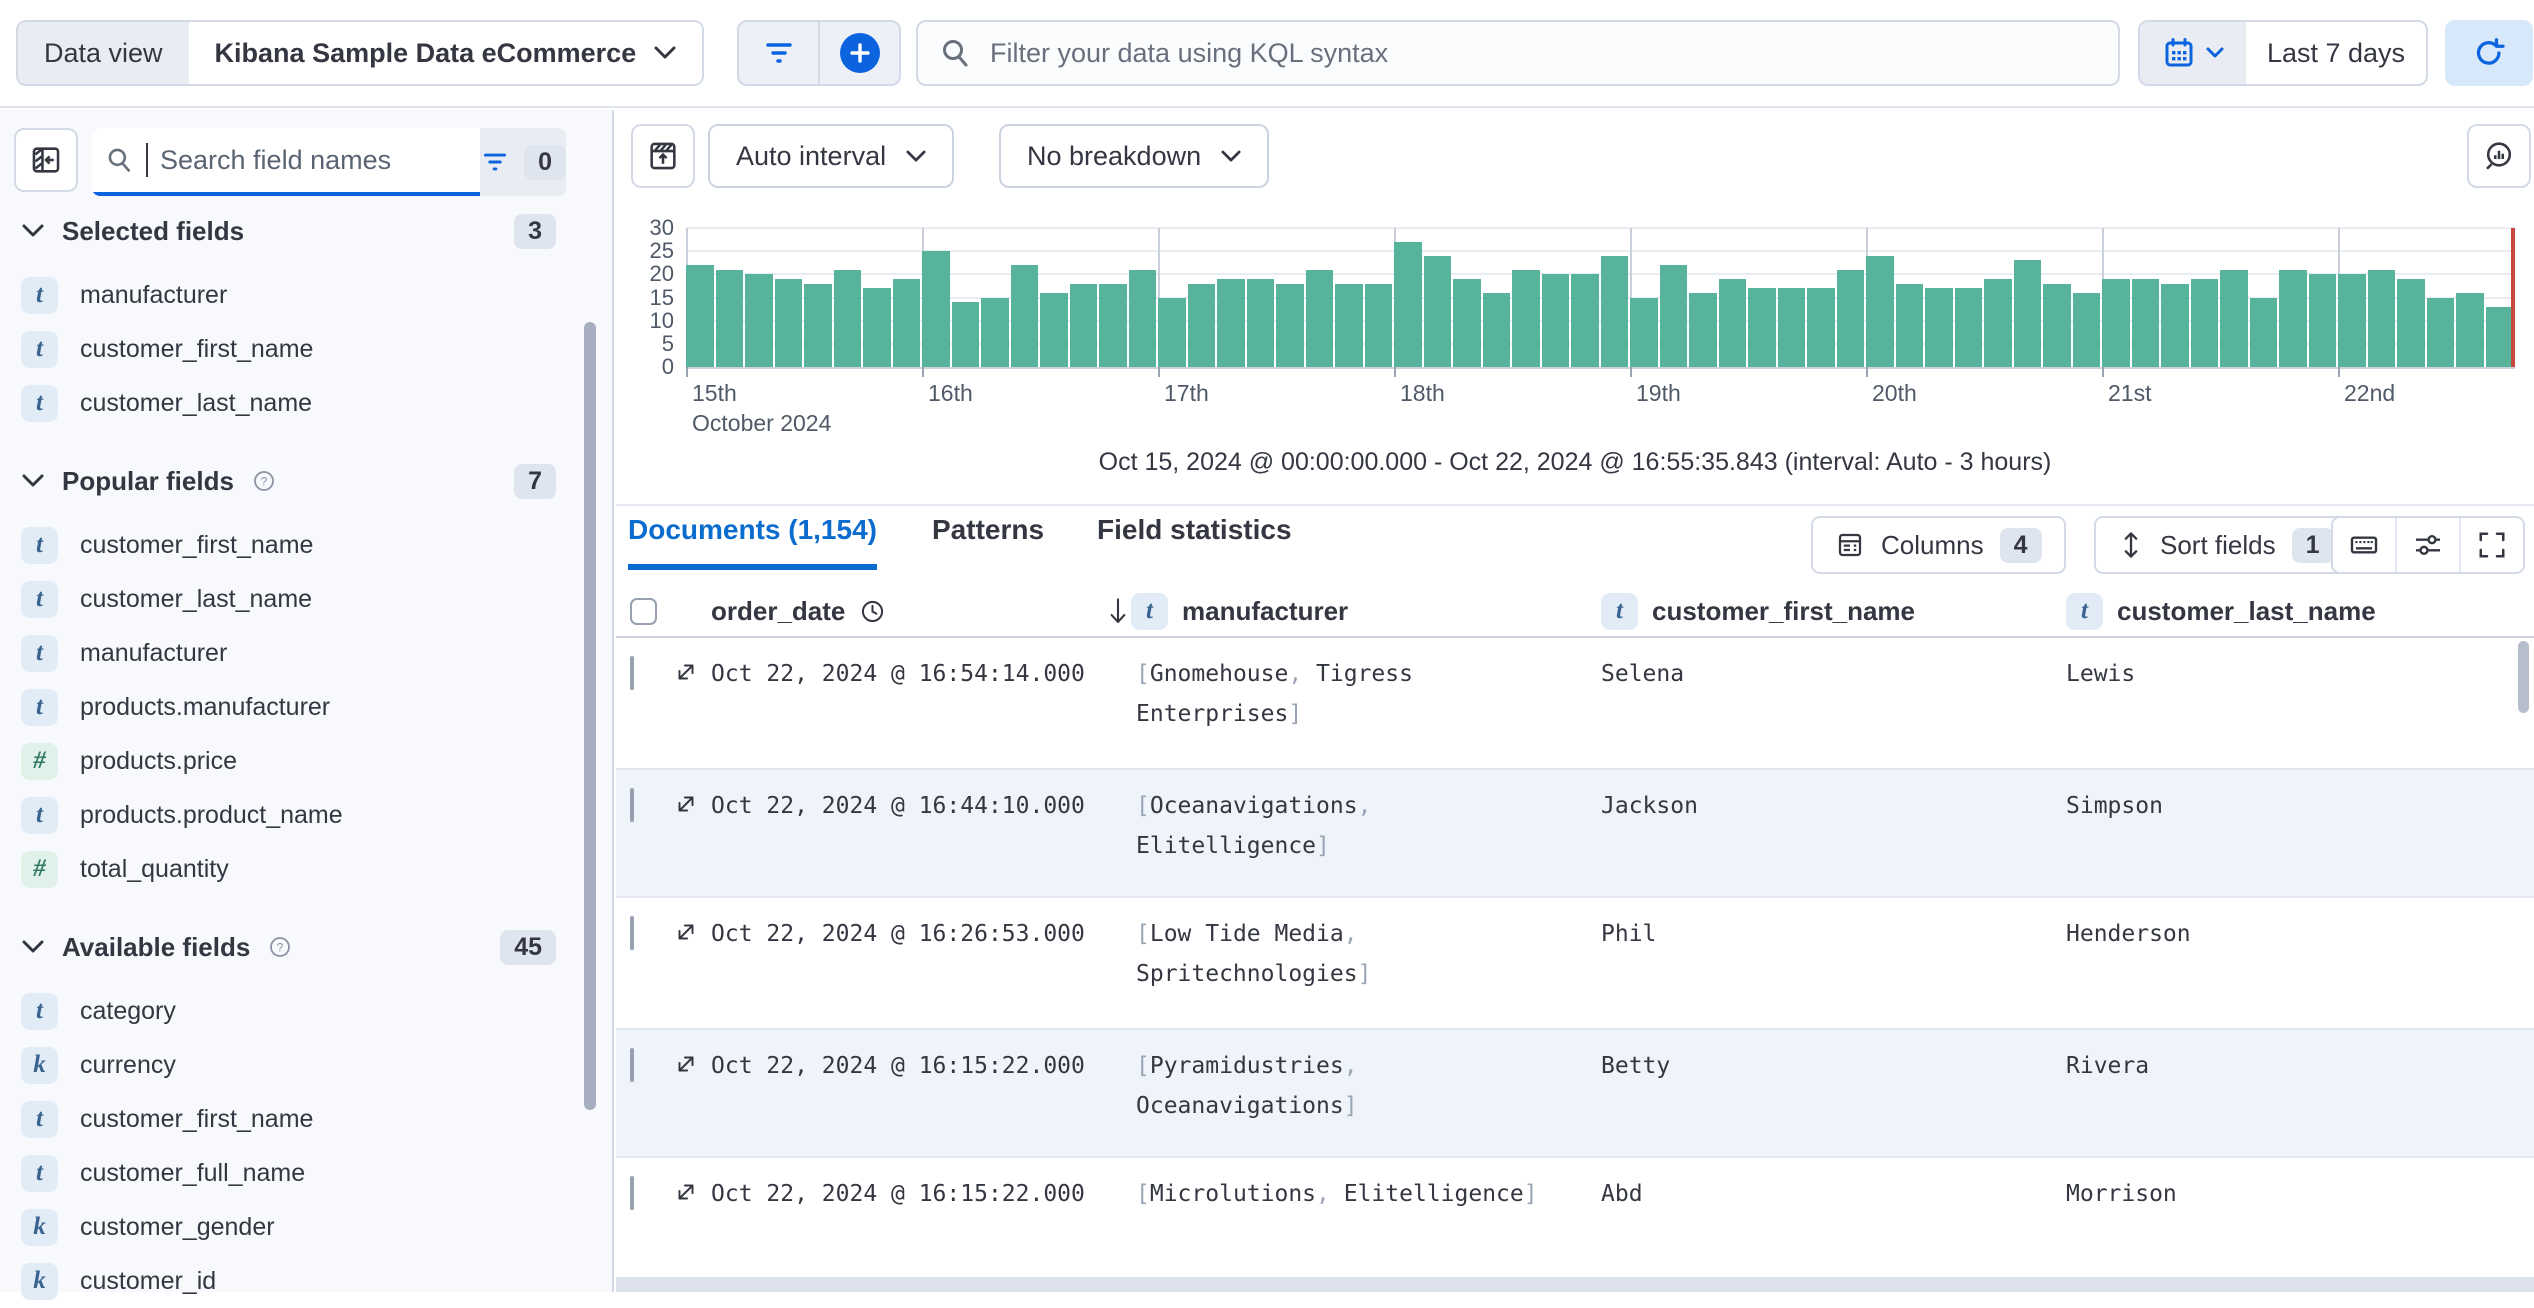 The width and height of the screenshot is (2534, 1308). I want to click on section-header-selected-fields: Selected fields 3, so click(307, 231).